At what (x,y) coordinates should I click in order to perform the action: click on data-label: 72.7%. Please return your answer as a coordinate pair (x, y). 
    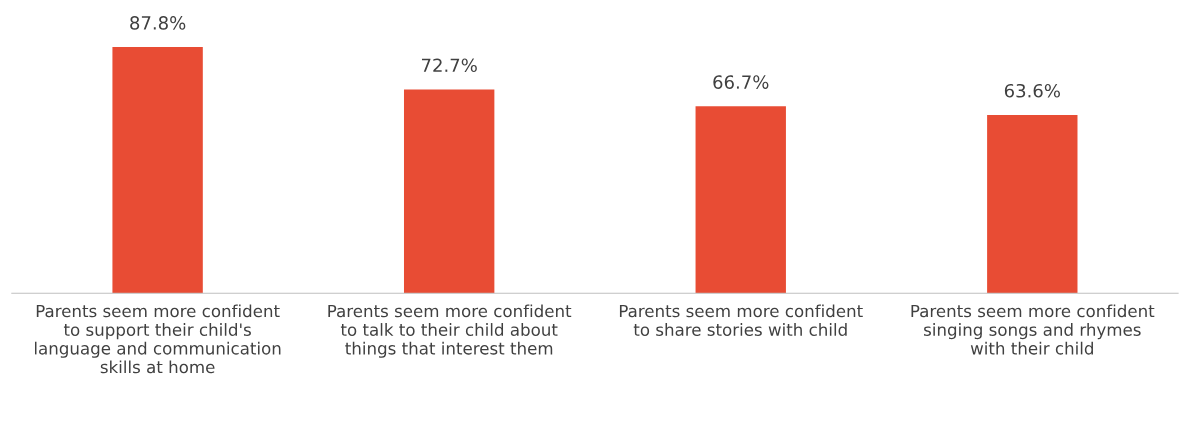
    Looking at the image, I should click on (449, 65).